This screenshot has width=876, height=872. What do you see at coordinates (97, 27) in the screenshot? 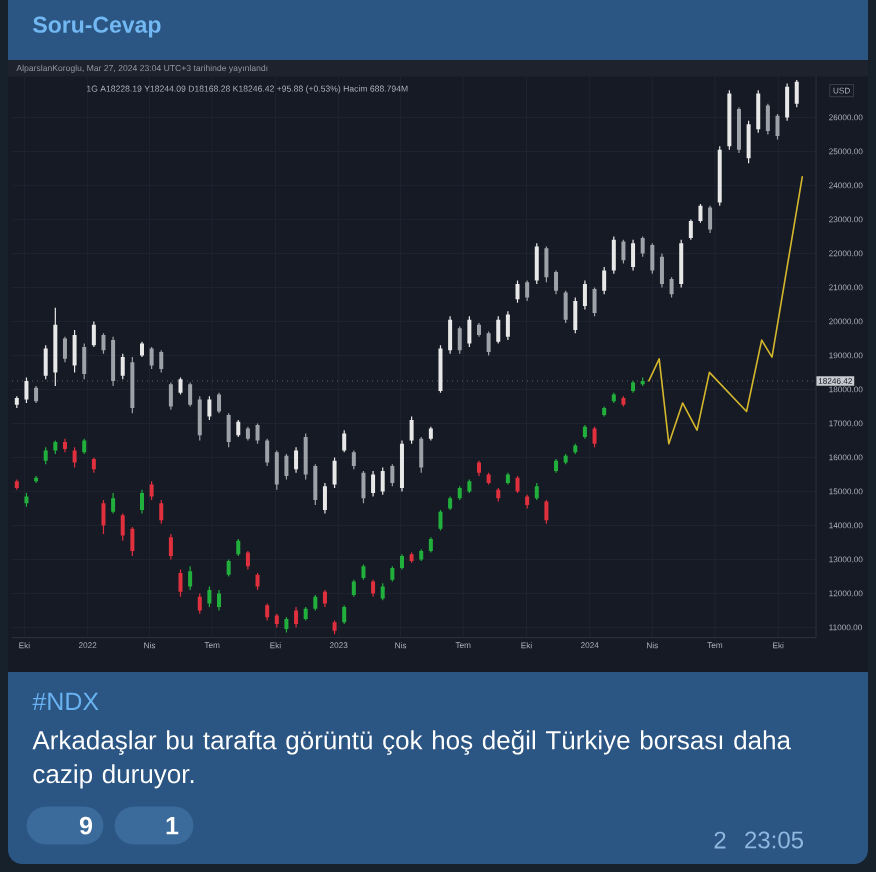
I see `chart-title: Soru-Cevap` at bounding box center [97, 27].